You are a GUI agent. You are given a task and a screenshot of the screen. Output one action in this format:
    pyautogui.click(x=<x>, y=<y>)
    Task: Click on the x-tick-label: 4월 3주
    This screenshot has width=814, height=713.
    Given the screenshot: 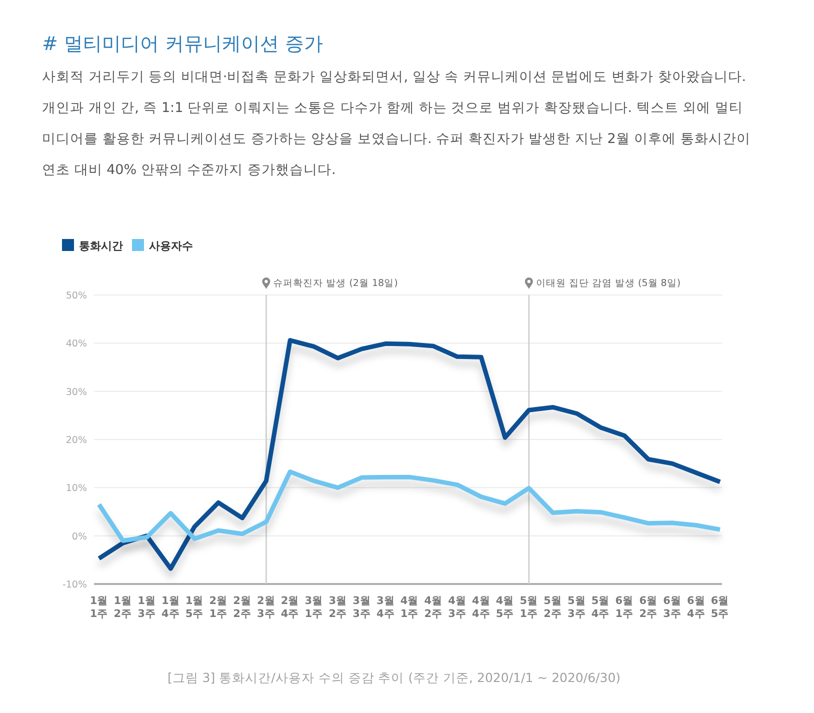 What is the action you would take?
    pyautogui.click(x=457, y=607)
    